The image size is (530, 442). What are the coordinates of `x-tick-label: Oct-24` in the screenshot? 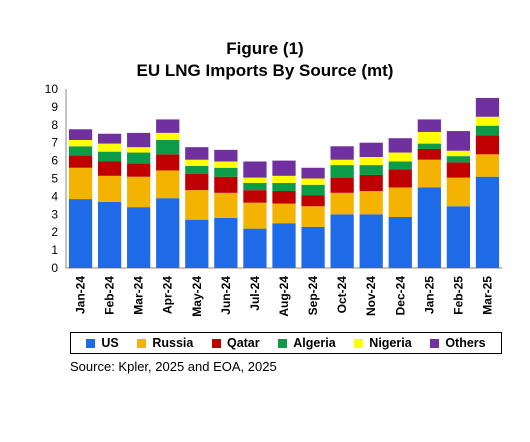 It's located at (342, 295).